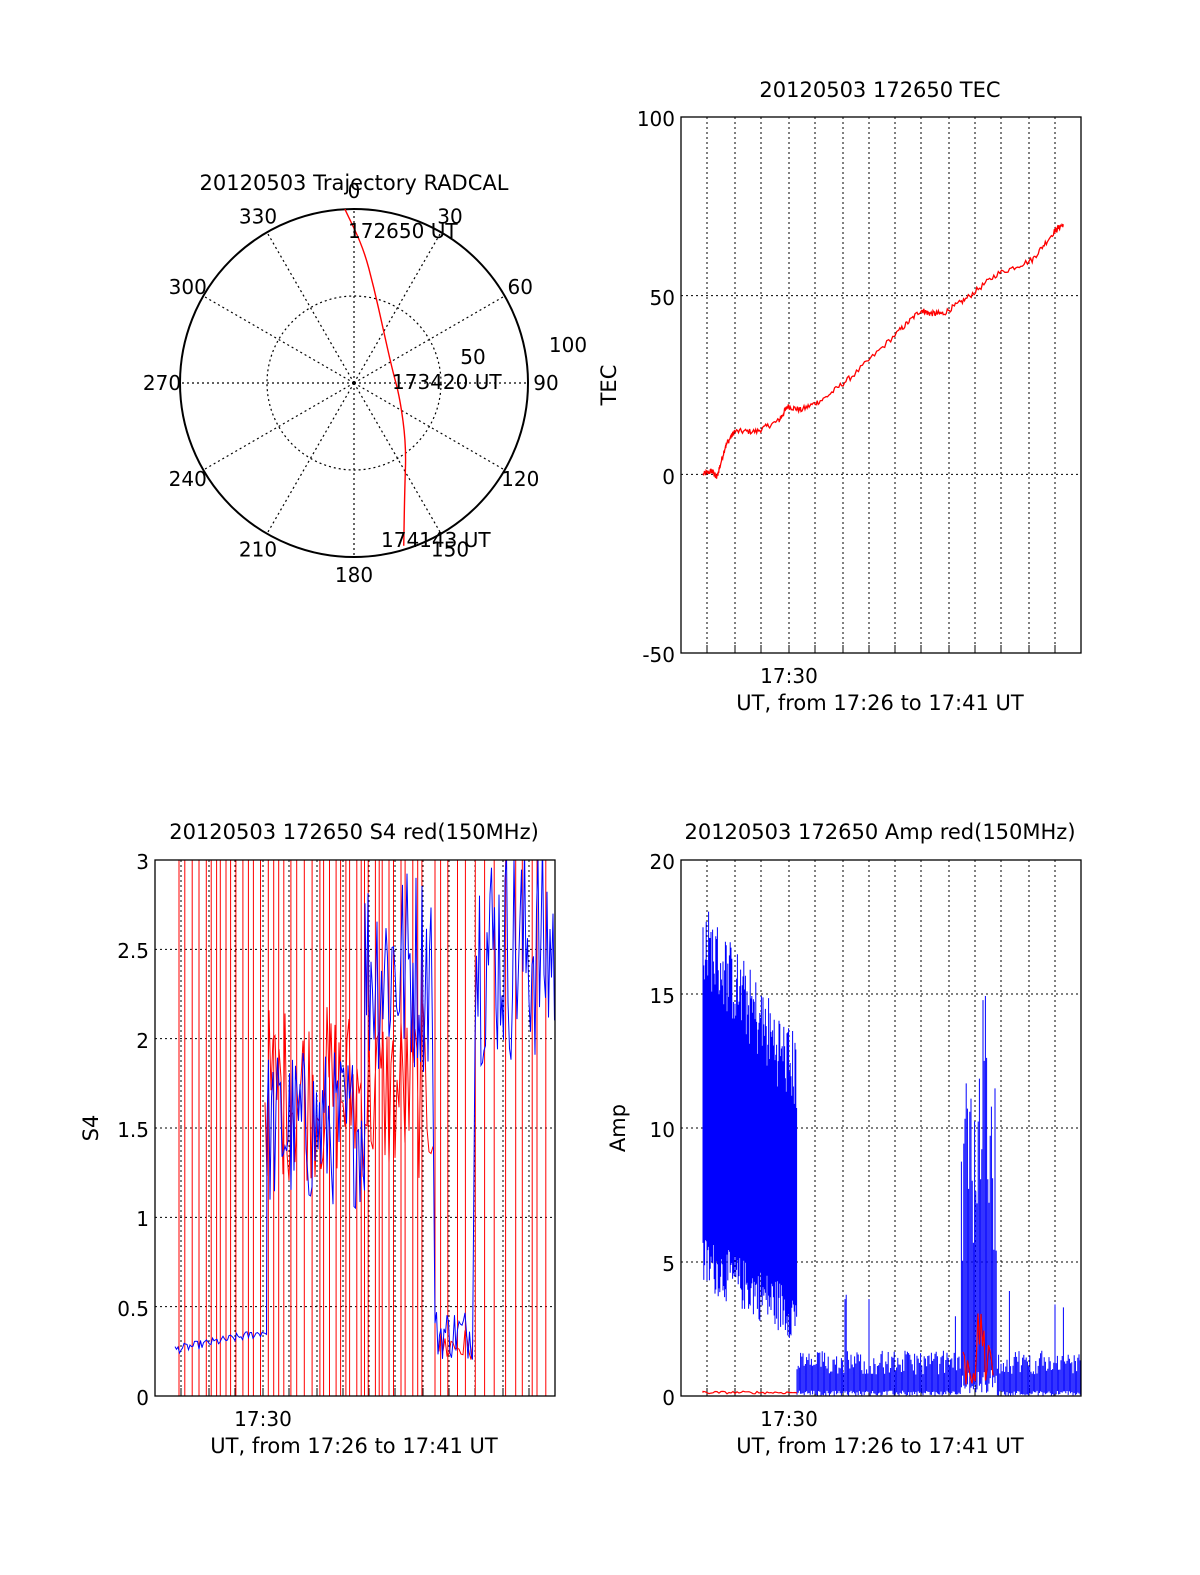 This screenshot has height=1575, width=1200. What do you see at coordinates (656, 119) in the screenshot?
I see `tec-ytick-100: 100` at bounding box center [656, 119].